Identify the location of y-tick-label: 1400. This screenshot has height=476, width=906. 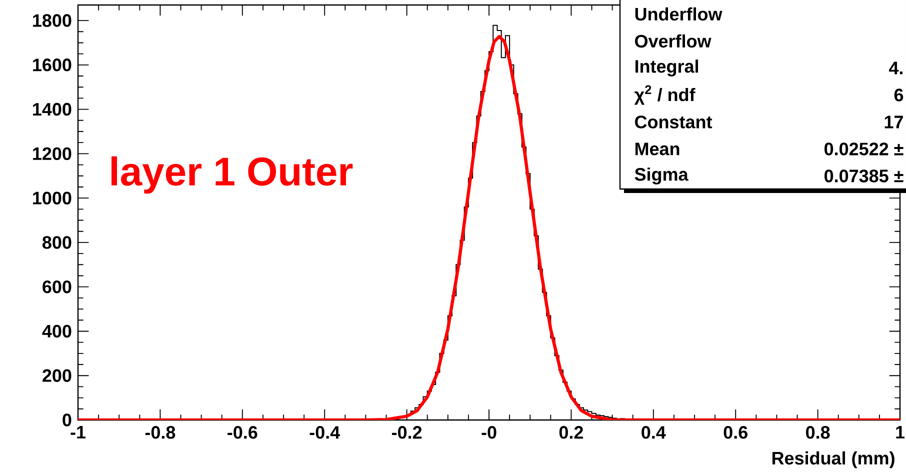
(52, 109).